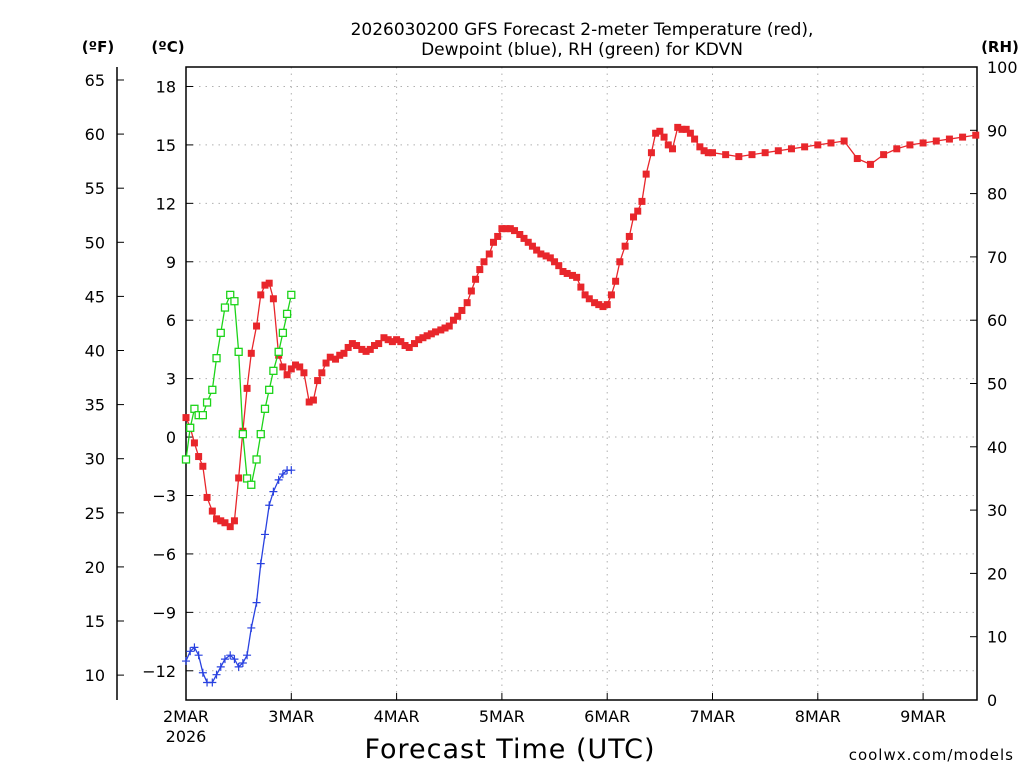 This screenshot has width=1024, height=768. I want to click on rh-unit-label: (RH), so click(1000, 47).